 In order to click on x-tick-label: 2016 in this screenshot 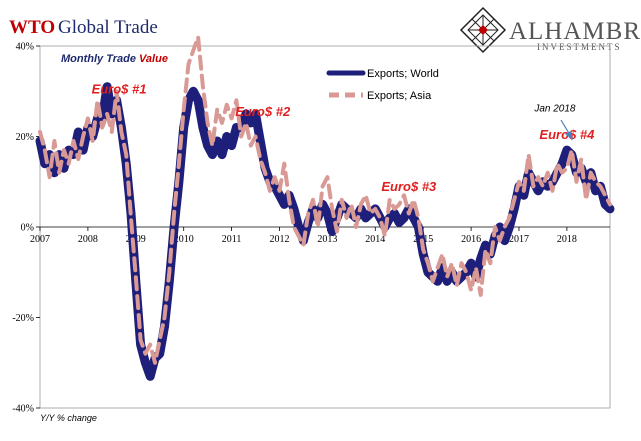, I will do `click(471, 239)`.